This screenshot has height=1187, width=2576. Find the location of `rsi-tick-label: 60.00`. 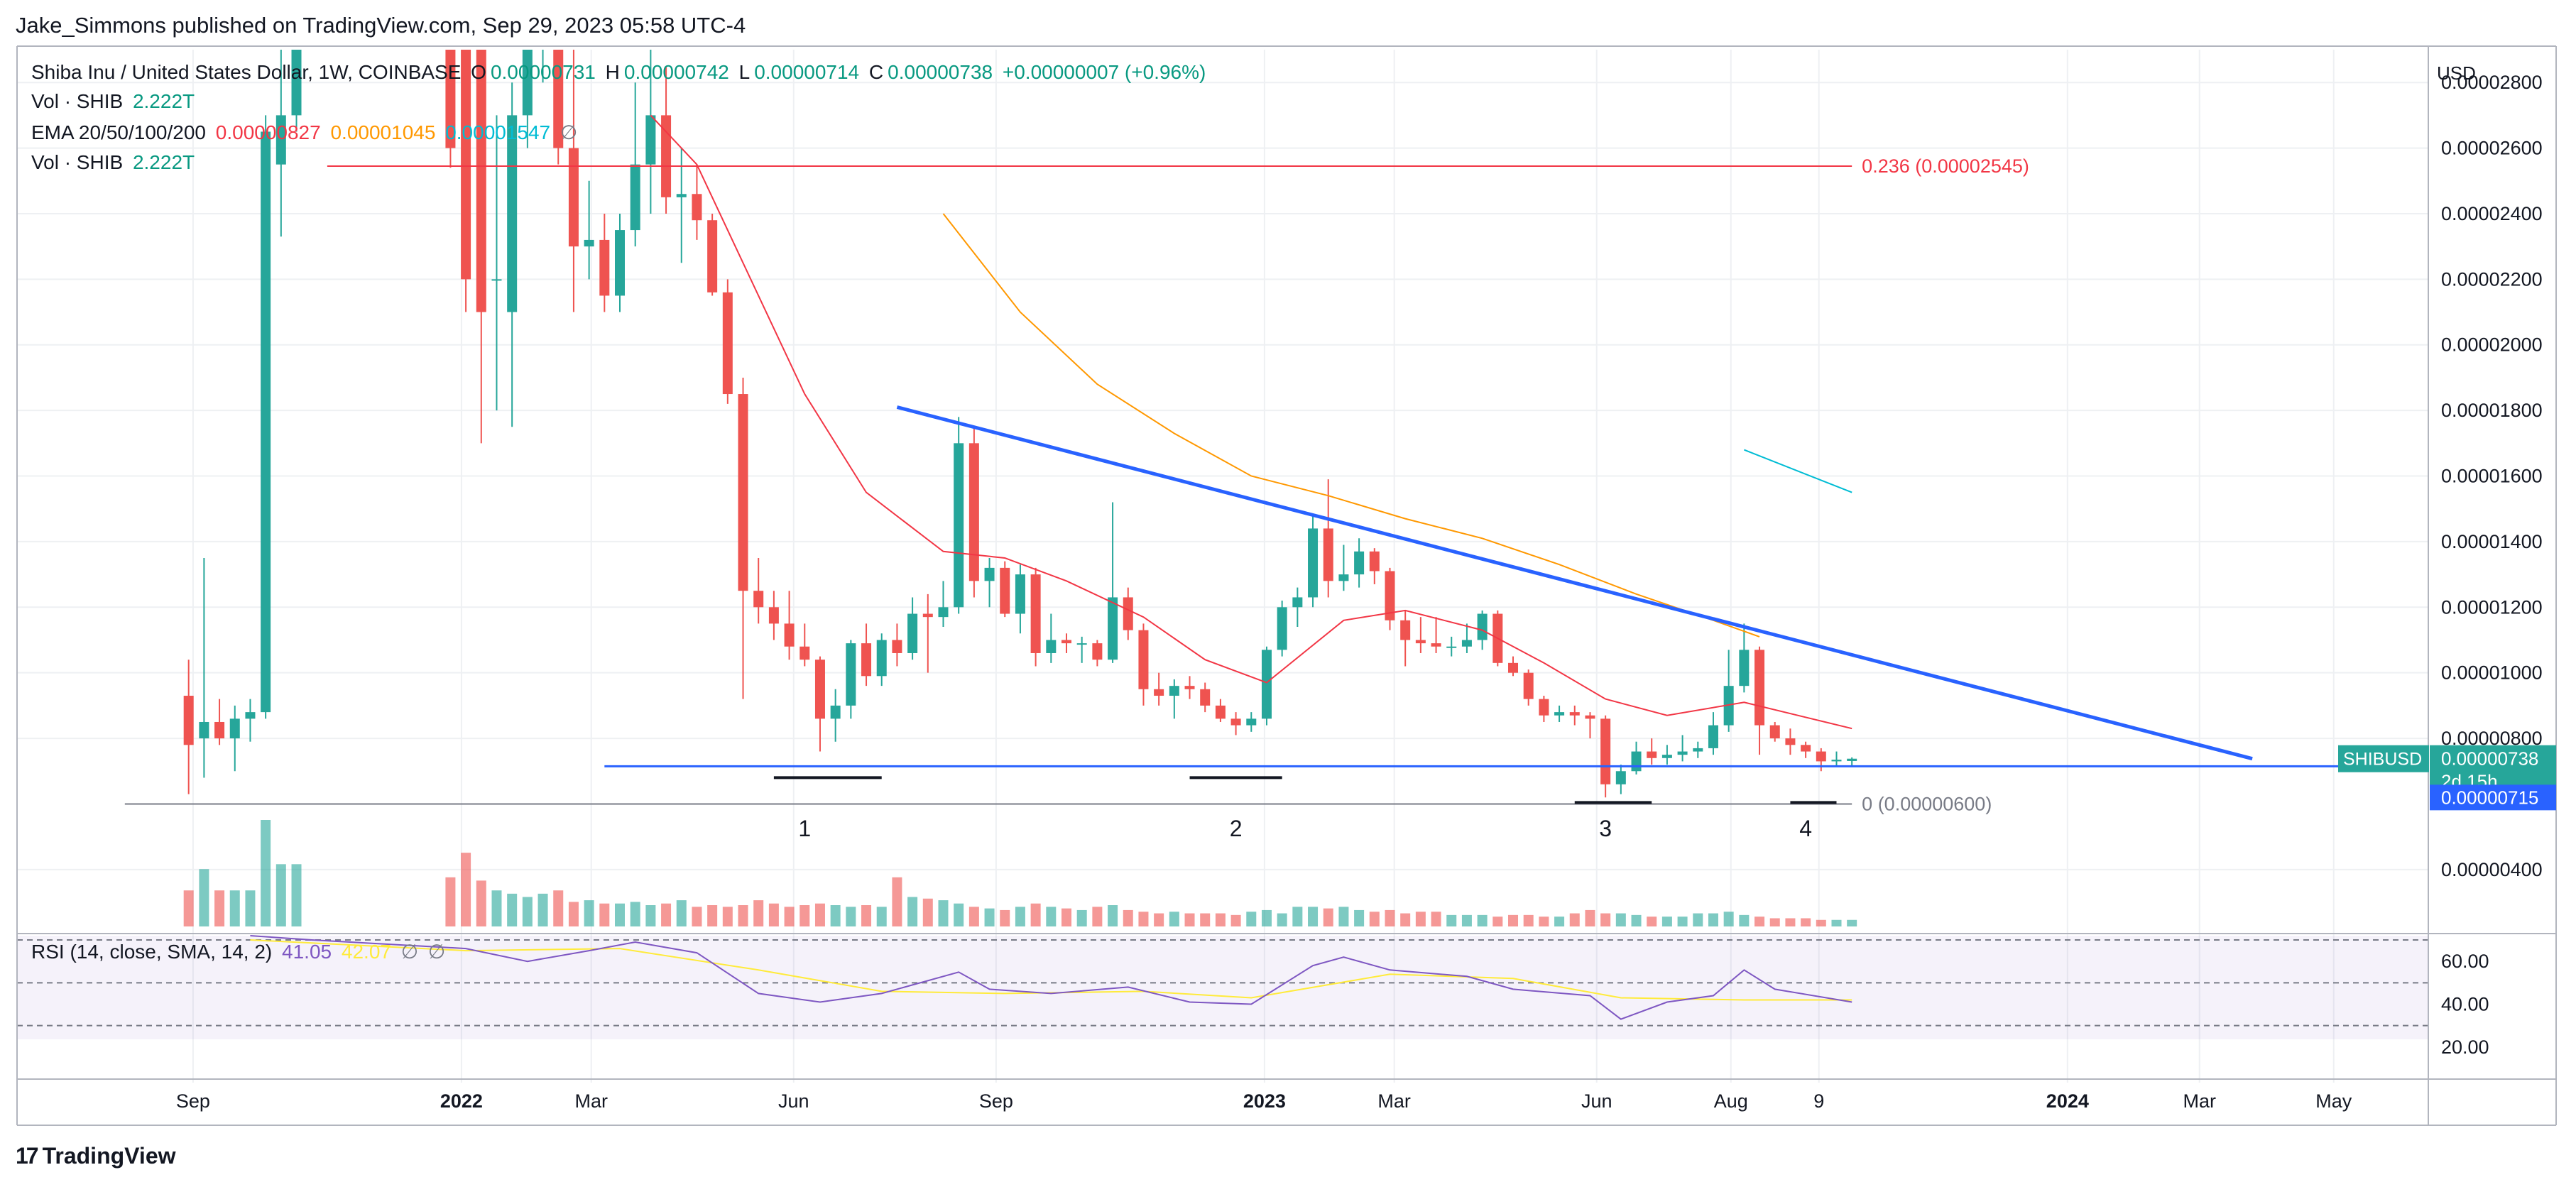

rsi-tick-label: 60.00 is located at coordinates (2465, 961).